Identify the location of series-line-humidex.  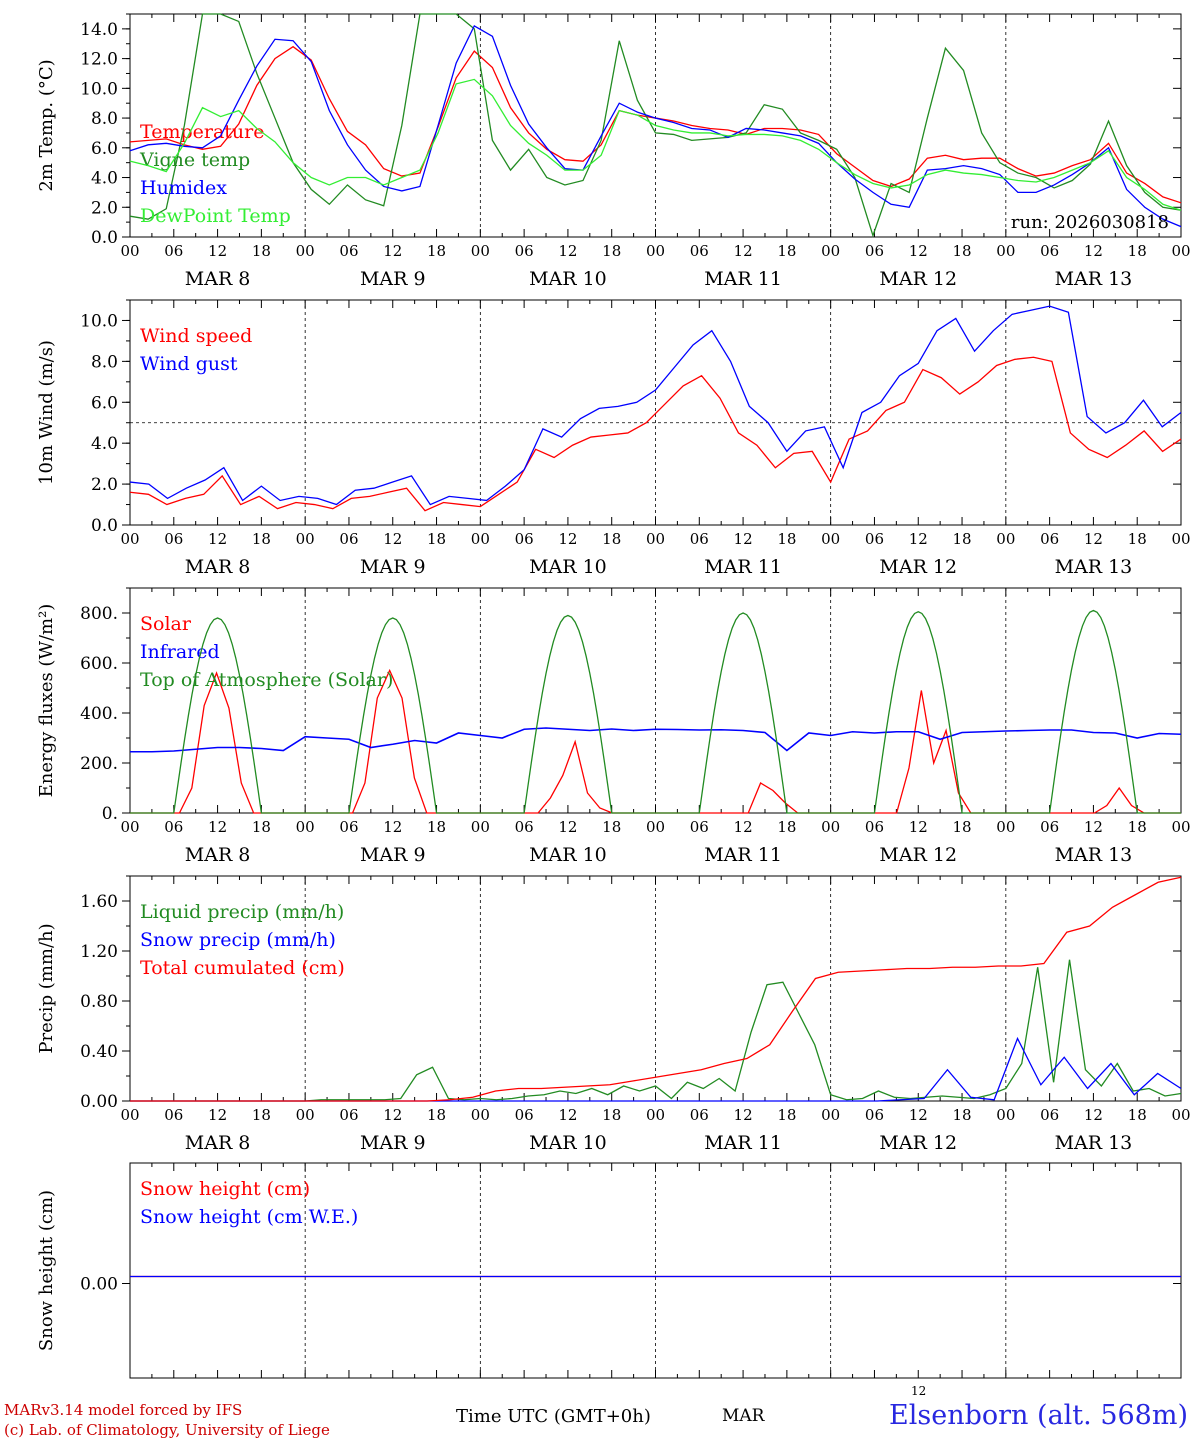
(655, 126).